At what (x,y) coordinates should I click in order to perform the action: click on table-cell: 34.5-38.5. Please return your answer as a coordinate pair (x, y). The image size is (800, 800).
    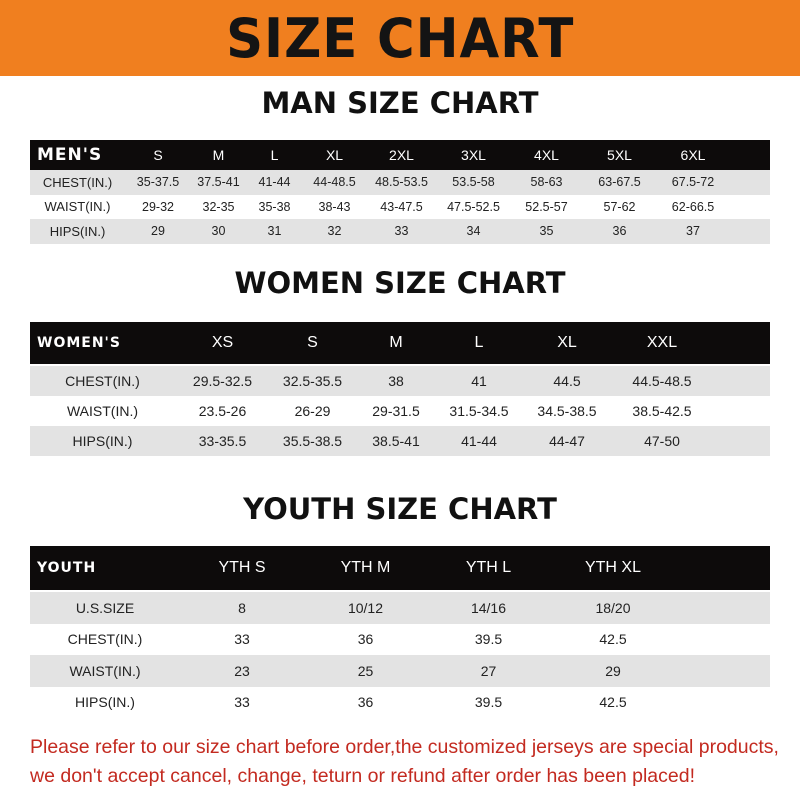
    Looking at the image, I should click on (567, 411).